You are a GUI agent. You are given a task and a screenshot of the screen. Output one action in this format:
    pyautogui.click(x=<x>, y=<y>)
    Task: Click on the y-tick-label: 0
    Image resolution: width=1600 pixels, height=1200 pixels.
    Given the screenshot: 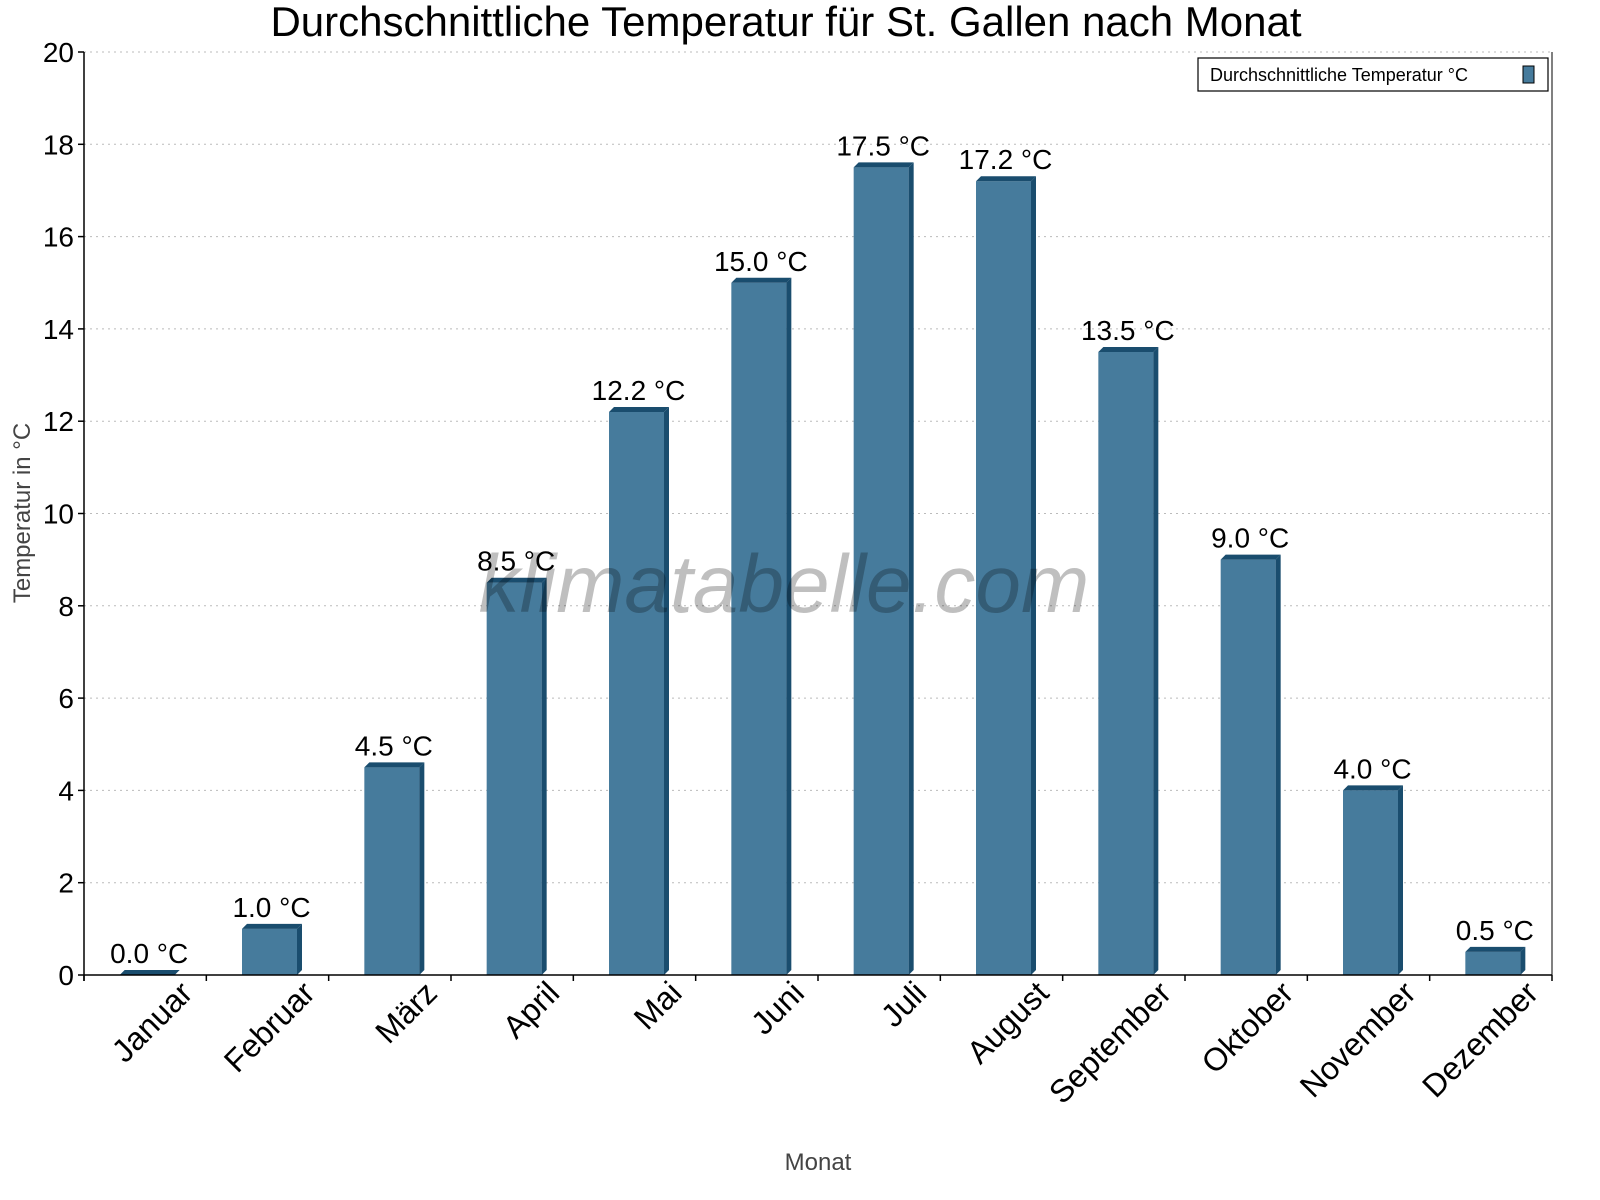 What is the action you would take?
    pyautogui.click(x=66, y=975)
    